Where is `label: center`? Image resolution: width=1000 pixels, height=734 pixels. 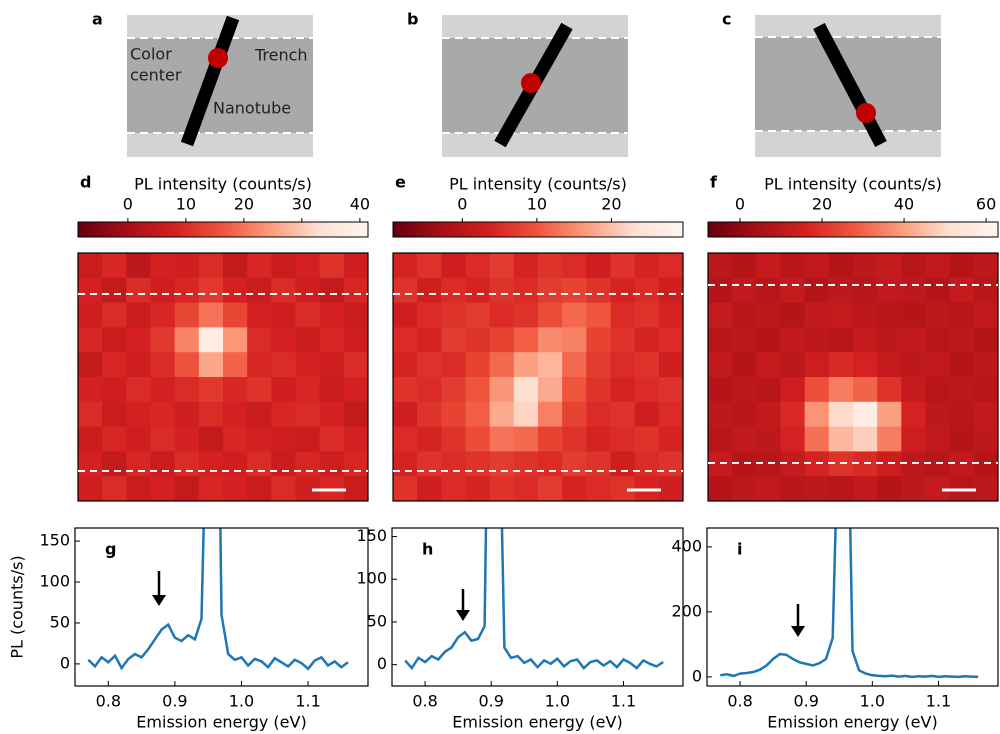 label: center is located at coordinates (156, 75).